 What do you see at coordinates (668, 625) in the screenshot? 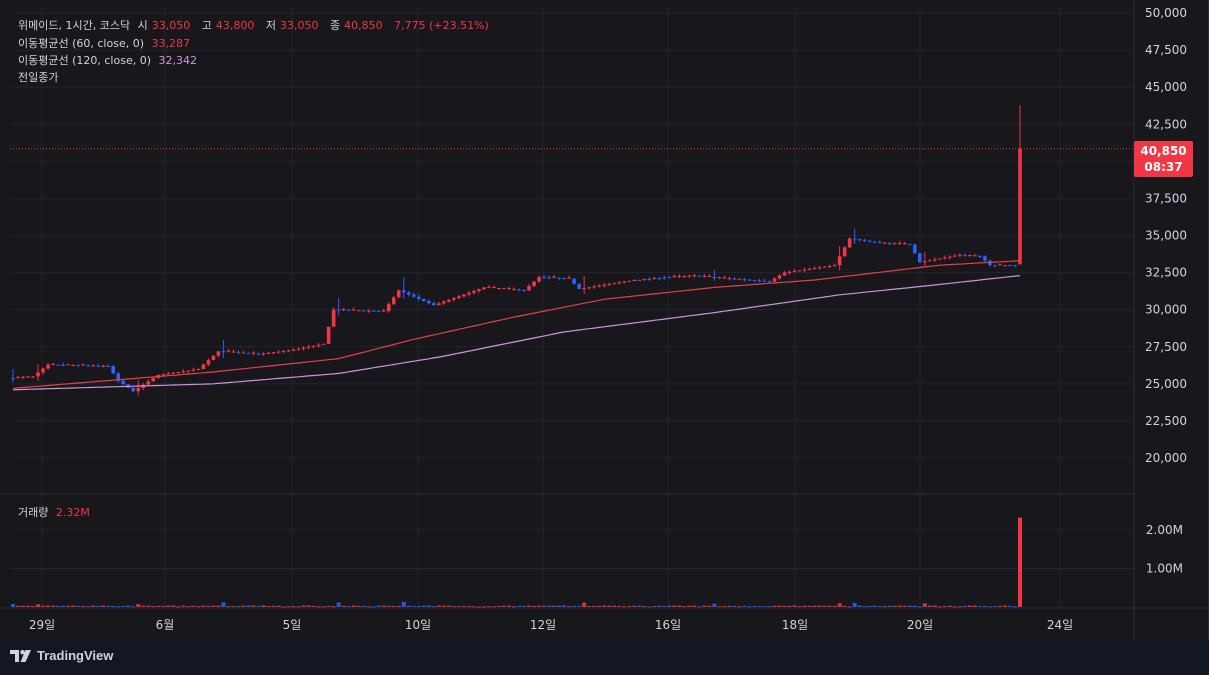
I see `x-tick-label: 16일` at bounding box center [668, 625].